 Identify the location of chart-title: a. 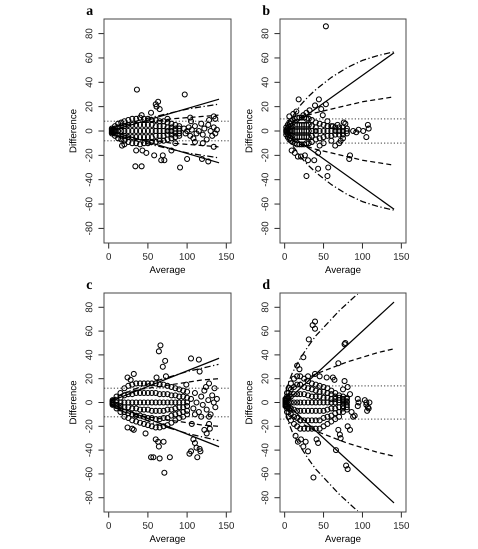
(89, 12).